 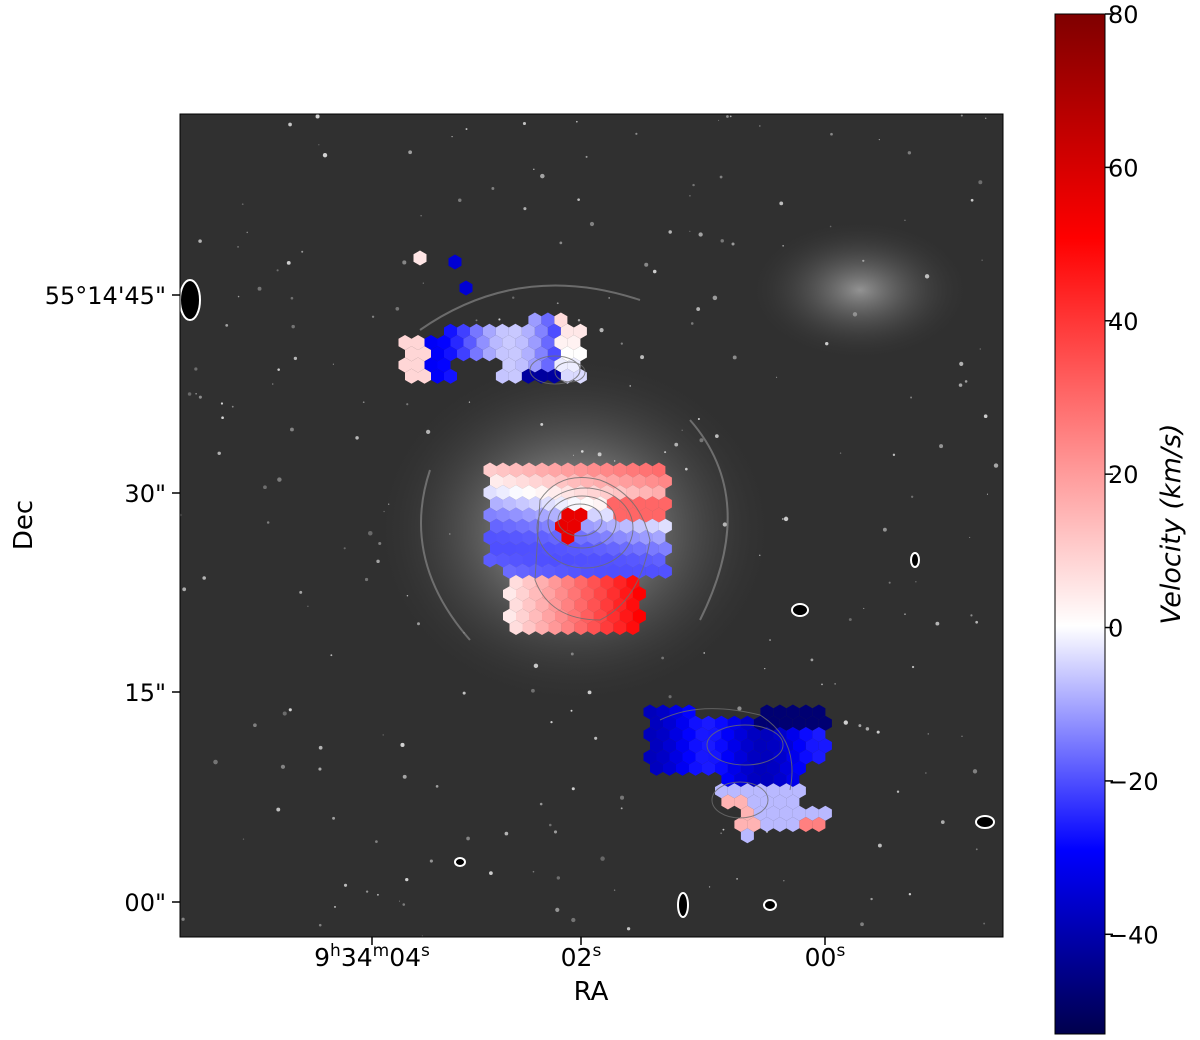 What do you see at coordinates (1123, 322) in the screenshot?
I see `colorbar-tick-label: 40` at bounding box center [1123, 322].